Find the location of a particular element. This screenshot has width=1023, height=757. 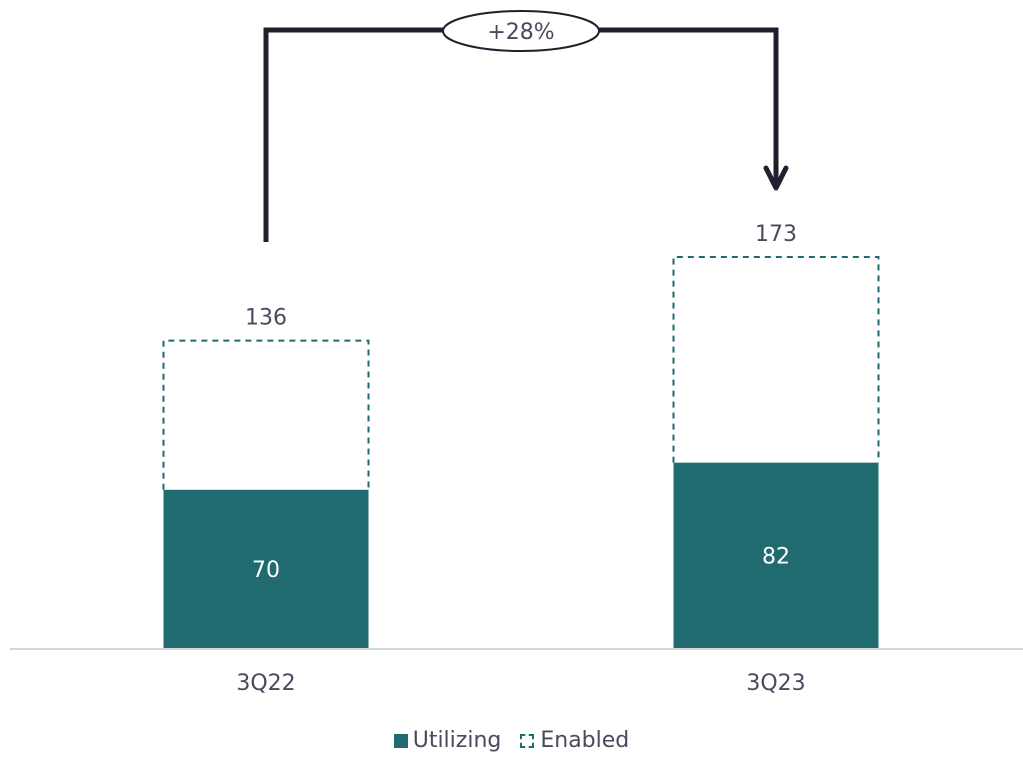

value-label-utilizing-3q23: 82 is located at coordinates (776, 556).